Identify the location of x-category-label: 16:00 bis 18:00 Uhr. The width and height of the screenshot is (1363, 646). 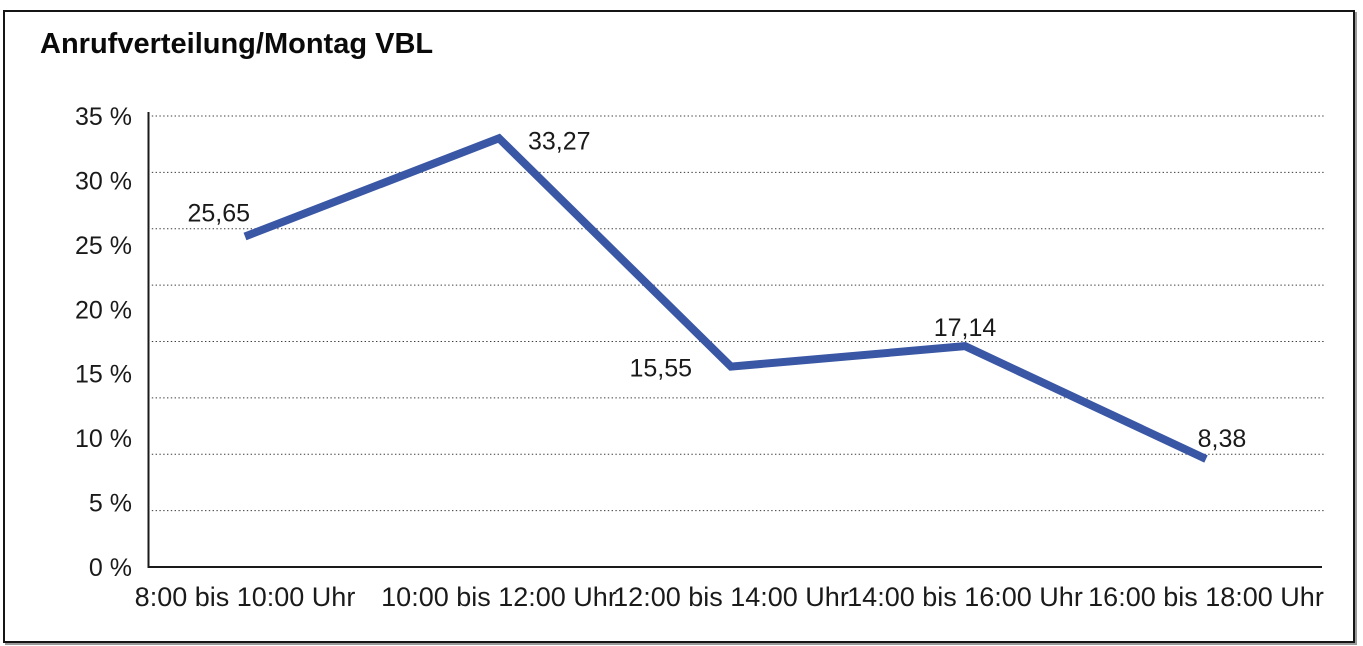
(1206, 597).